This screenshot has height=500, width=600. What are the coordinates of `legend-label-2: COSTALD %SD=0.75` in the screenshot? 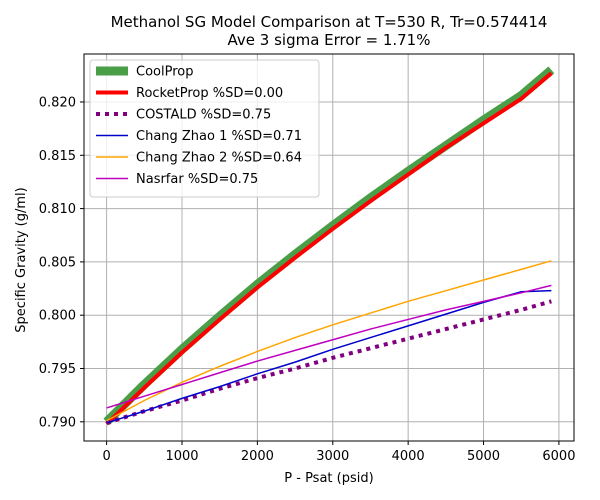 It's located at (203, 115).